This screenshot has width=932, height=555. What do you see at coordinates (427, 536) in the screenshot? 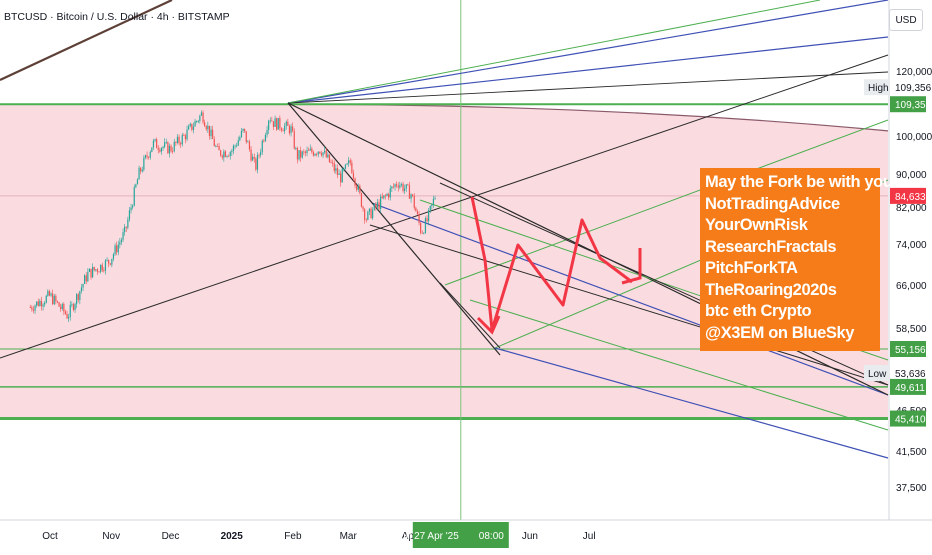
I see `crosshair-date-label: Sun 27 Apr '25` at bounding box center [427, 536].